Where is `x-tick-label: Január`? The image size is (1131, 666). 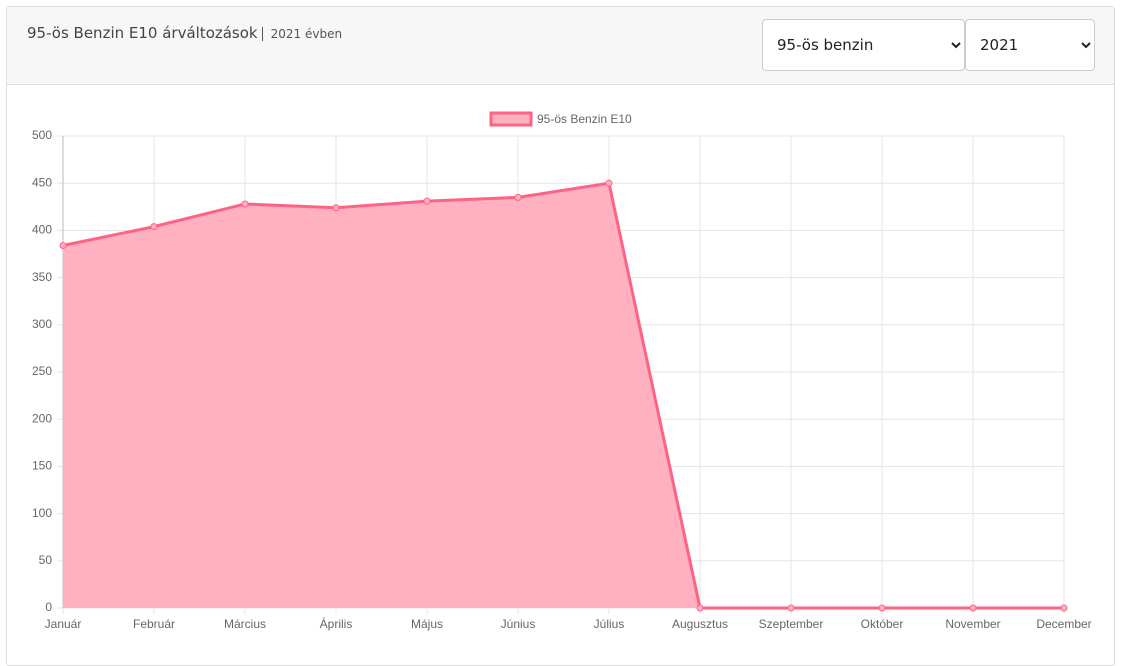 x-tick-label: Január is located at coordinates (63, 624).